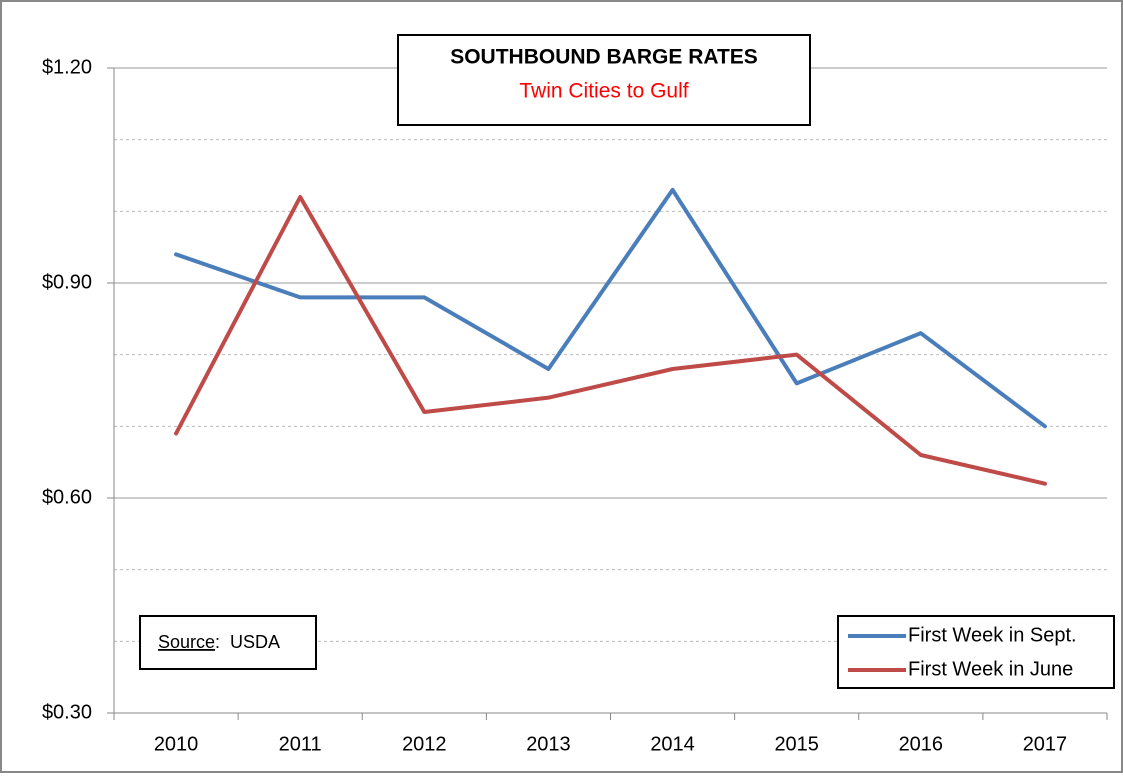  I want to click on legend-label: First Week in Sept., so click(992, 635).